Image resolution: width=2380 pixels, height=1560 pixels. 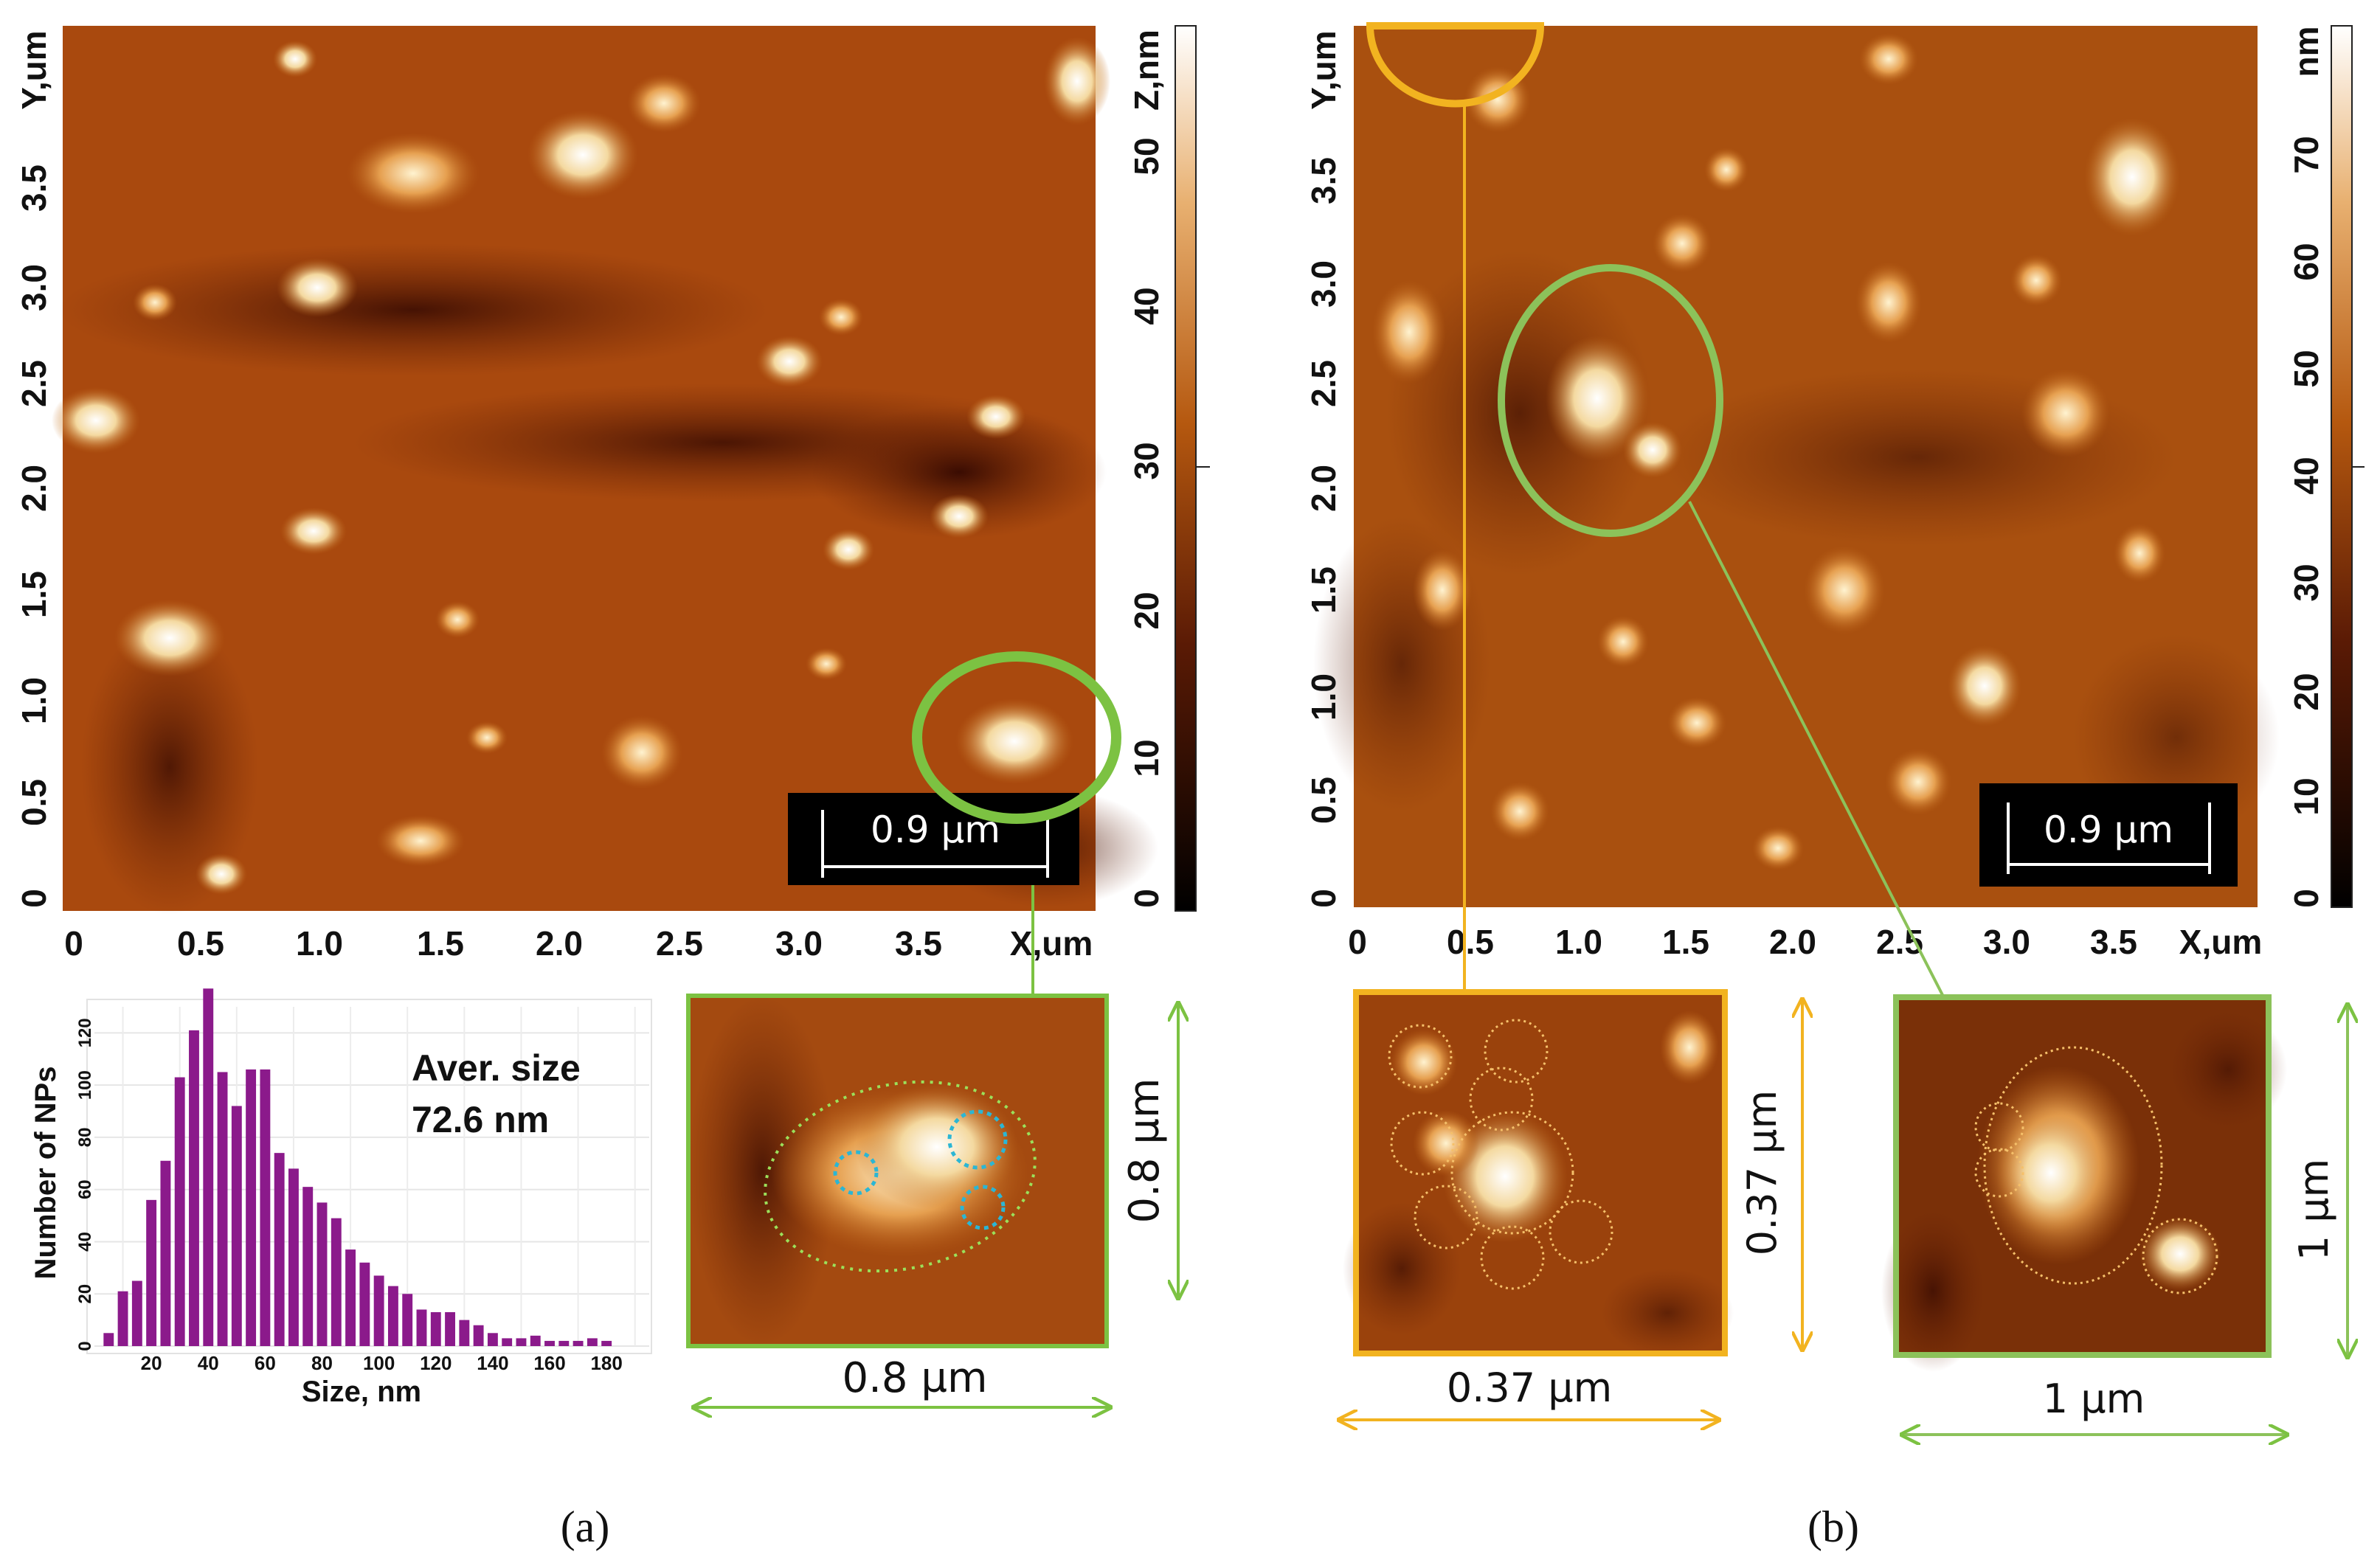 I want to click on panel-a-y-tick: 0.5, so click(x=34, y=803).